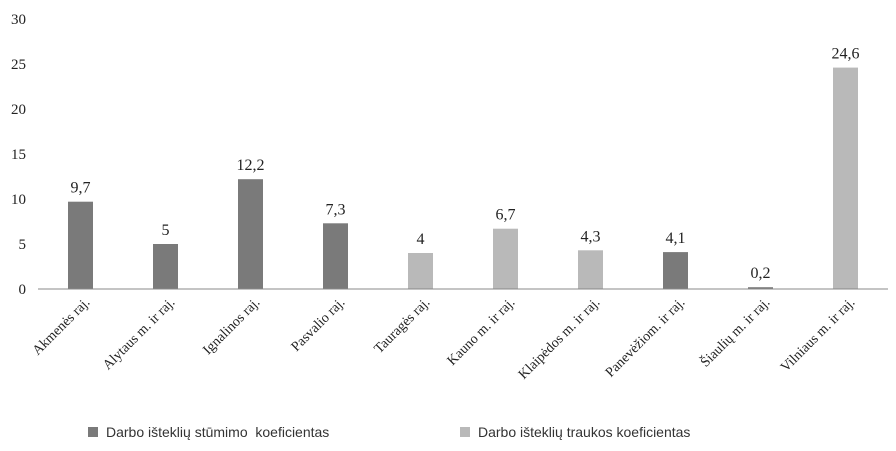 The height and width of the screenshot is (451, 896). What do you see at coordinates (23, 290) in the screenshot?
I see `y-tick-label: 0` at bounding box center [23, 290].